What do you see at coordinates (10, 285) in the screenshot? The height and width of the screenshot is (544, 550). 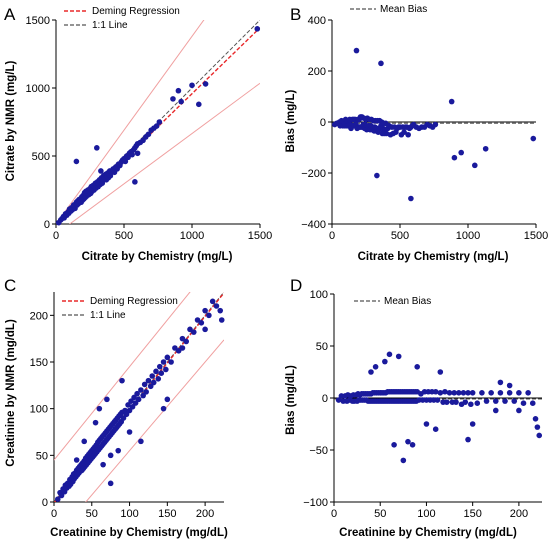 I see `panel-letter: C` at bounding box center [10, 285].